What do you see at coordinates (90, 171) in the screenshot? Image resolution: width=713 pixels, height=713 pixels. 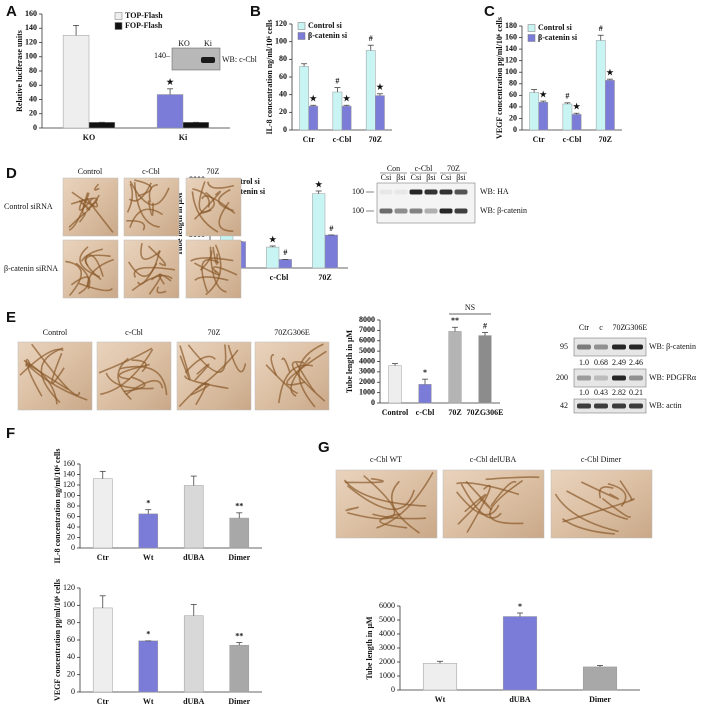 I see `micrograph-label: Control` at bounding box center [90, 171].